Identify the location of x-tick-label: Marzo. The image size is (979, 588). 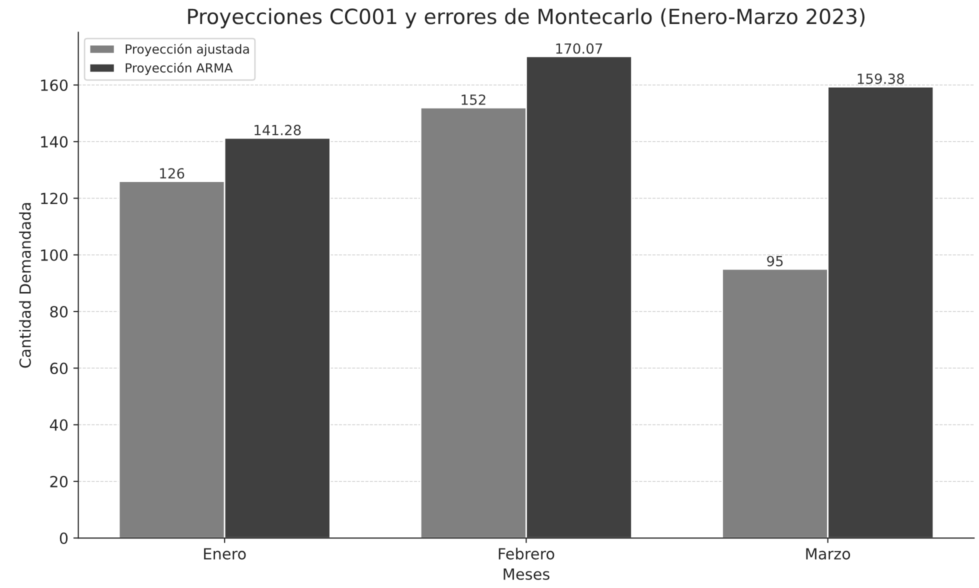
(828, 554).